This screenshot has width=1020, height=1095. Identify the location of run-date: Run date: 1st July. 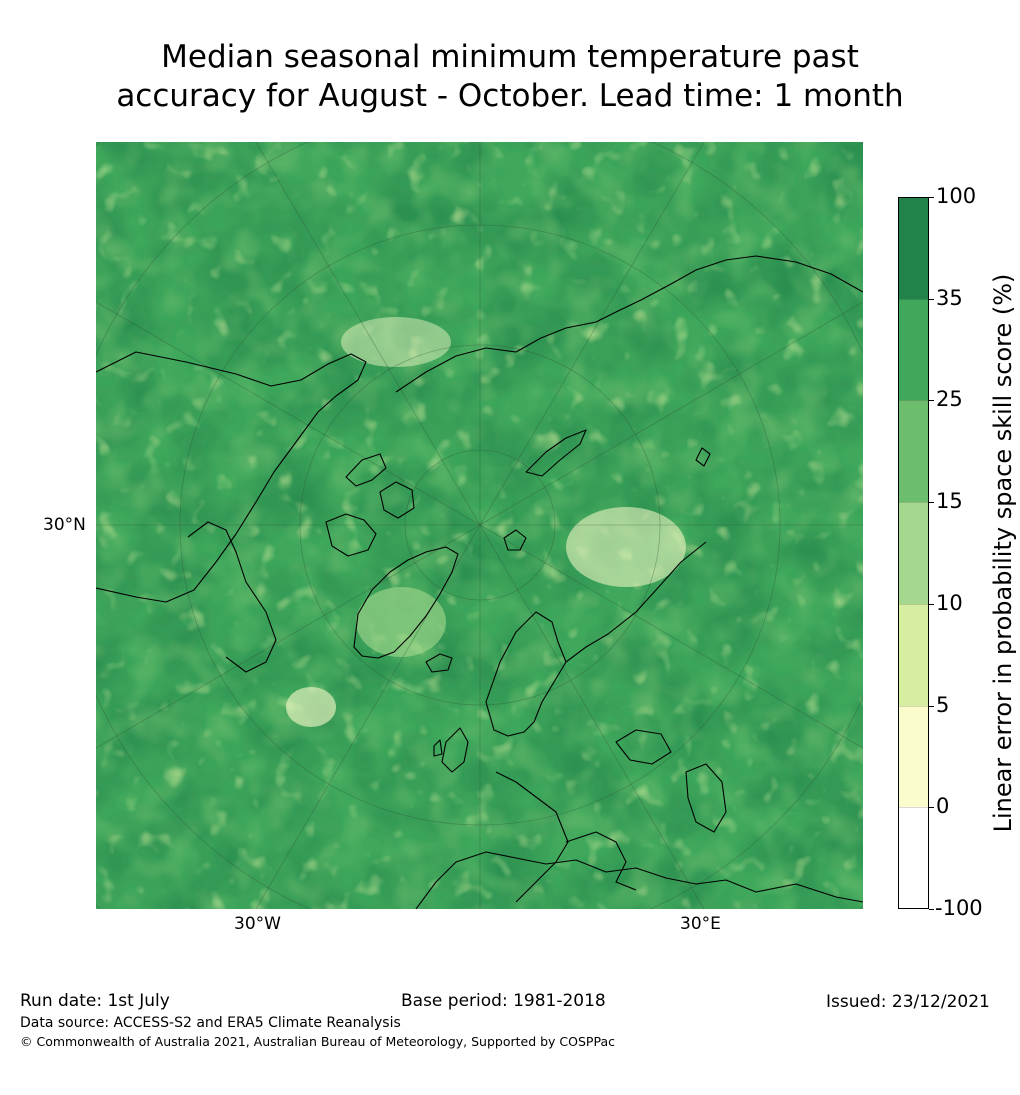
(95, 1001).